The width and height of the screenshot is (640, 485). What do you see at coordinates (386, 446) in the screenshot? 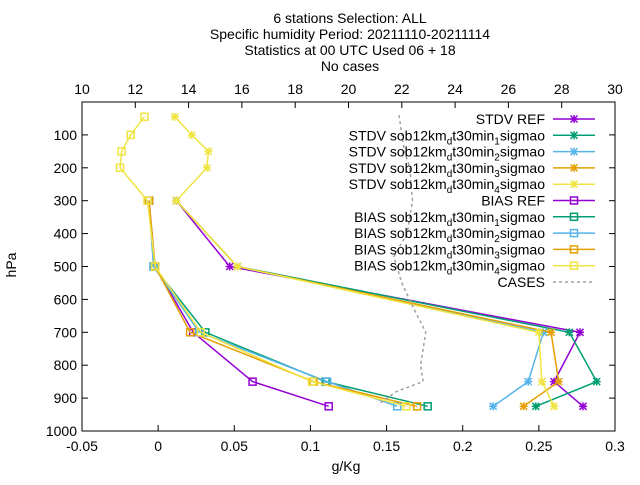
I see `x-tick-label: 0.15` at bounding box center [386, 446].